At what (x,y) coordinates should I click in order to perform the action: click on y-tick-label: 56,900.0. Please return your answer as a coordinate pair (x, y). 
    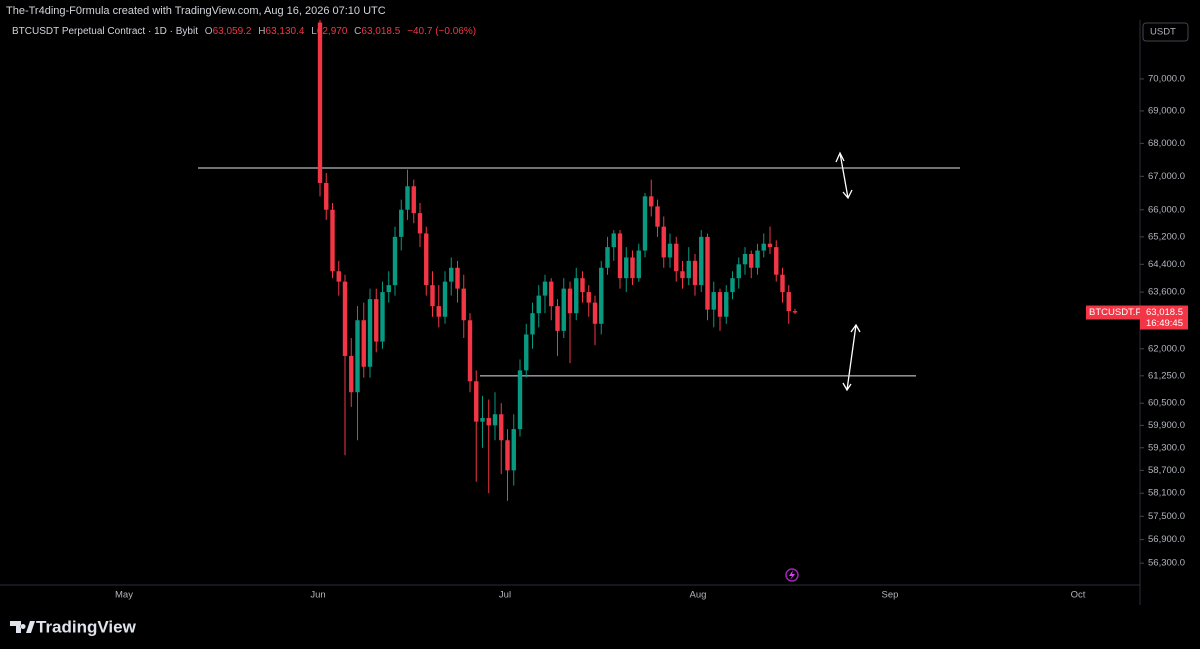
    Looking at the image, I should click on (1166, 539).